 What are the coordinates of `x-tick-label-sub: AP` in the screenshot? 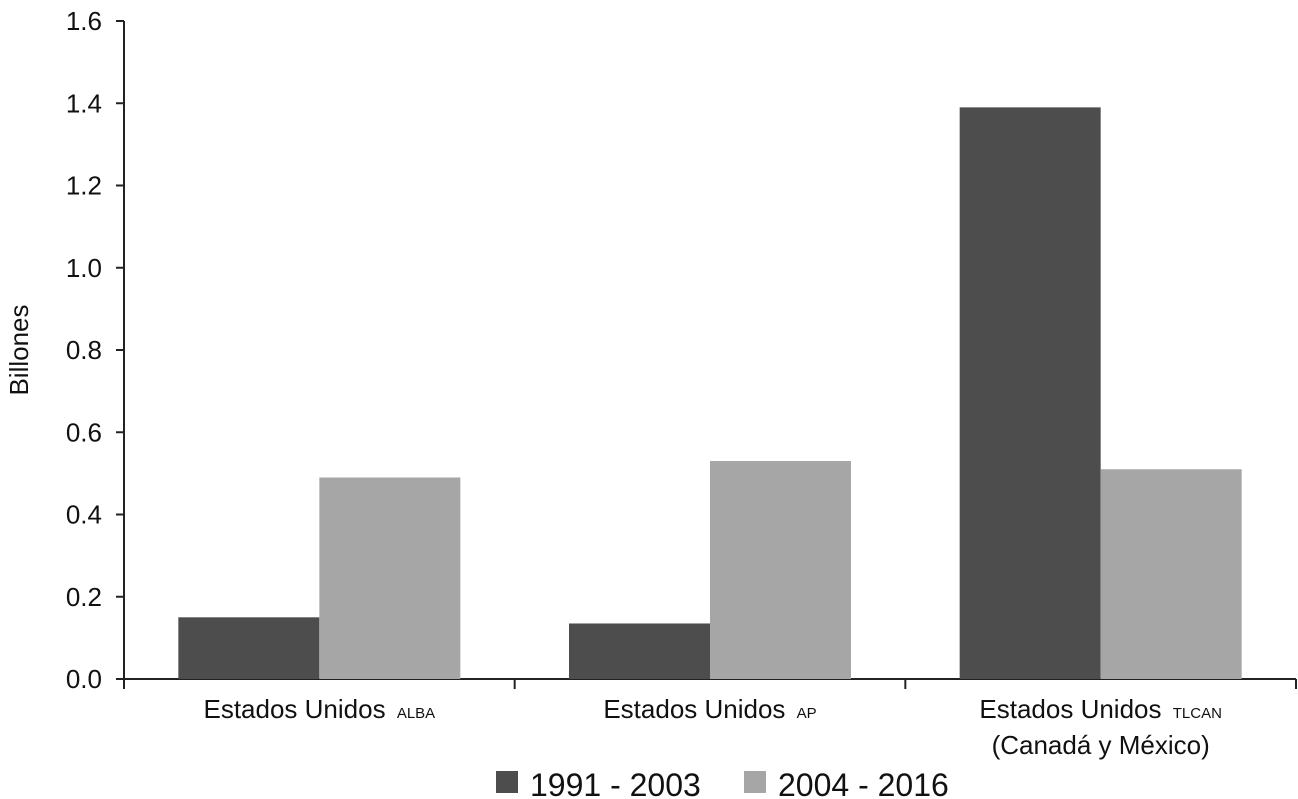 It's located at (807, 713).